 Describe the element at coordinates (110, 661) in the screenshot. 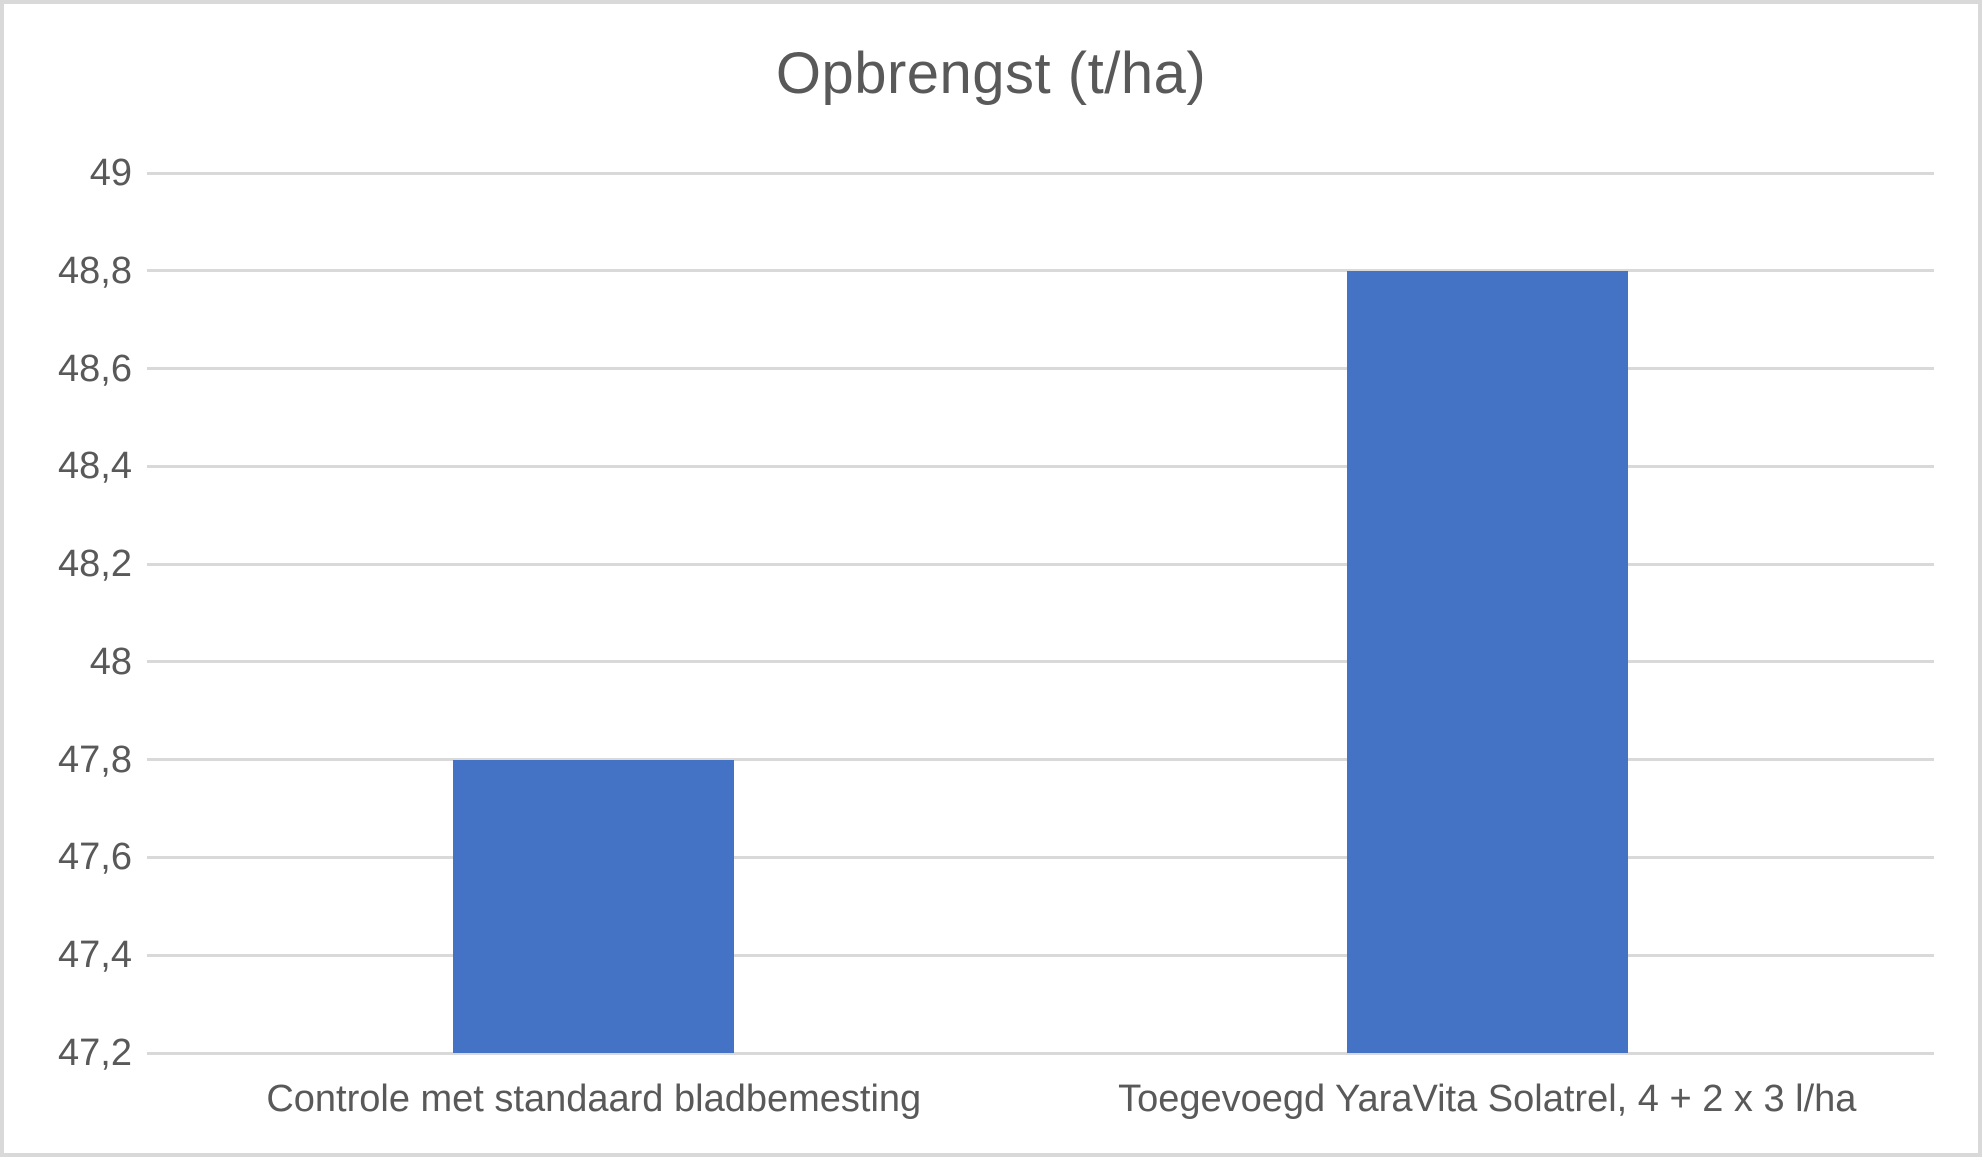

I see `y-tick-label: 48` at that location.